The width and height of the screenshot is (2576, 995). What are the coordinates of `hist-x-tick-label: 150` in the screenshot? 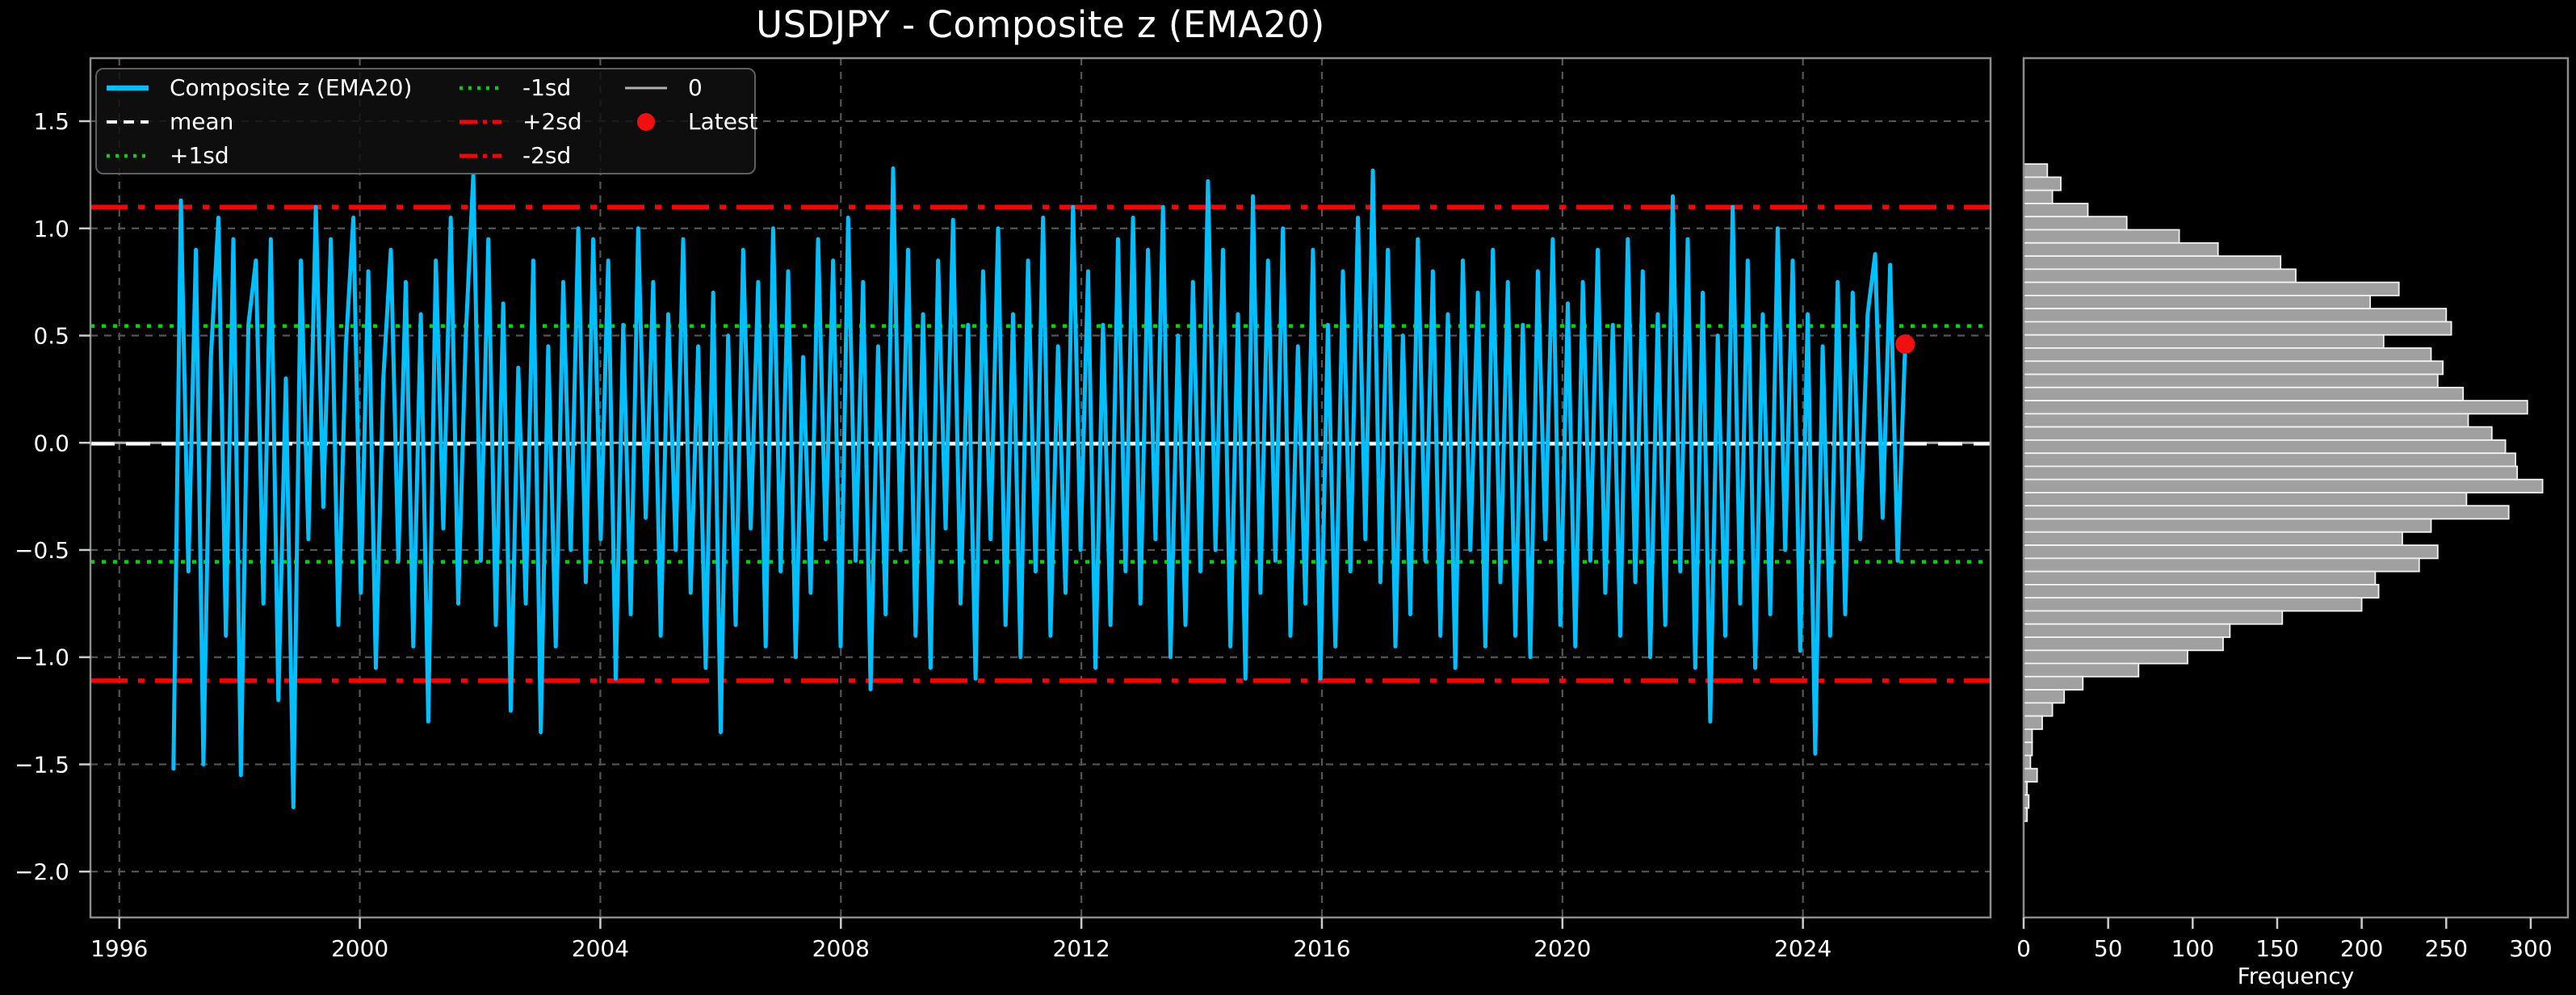 It's located at (2276, 948).